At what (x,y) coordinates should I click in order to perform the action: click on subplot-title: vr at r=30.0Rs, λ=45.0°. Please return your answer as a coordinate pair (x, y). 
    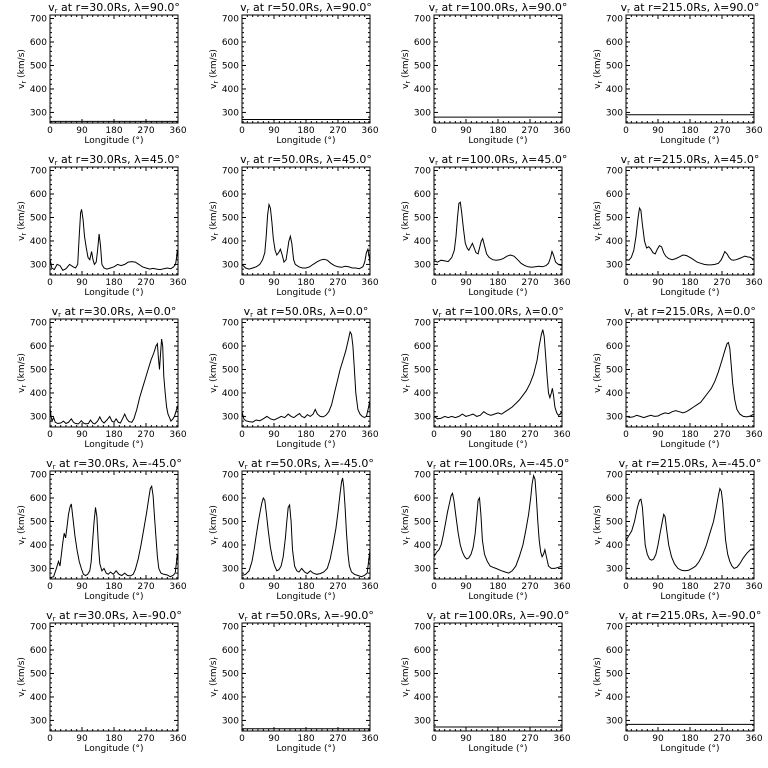
    Looking at the image, I should click on (114, 160).